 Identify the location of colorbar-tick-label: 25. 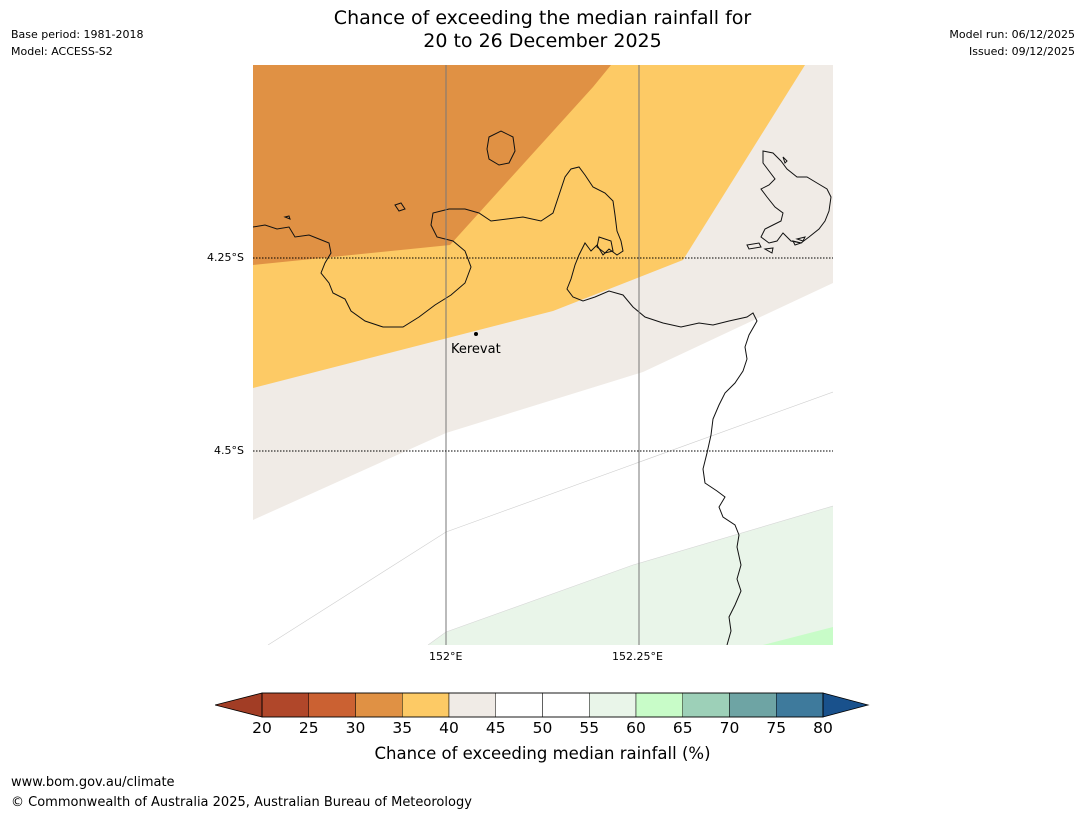
(308, 728).